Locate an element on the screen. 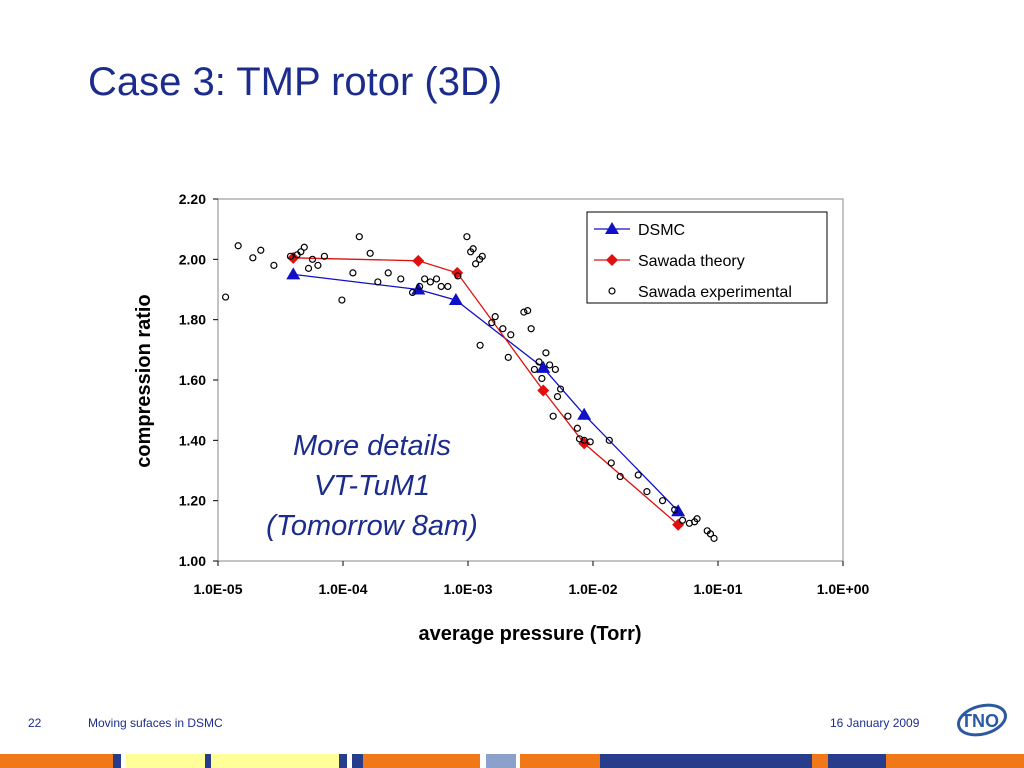 This screenshot has width=1024, height=768. legend: DSMC Sawada theory Sawada experimental is located at coordinates (707, 257).